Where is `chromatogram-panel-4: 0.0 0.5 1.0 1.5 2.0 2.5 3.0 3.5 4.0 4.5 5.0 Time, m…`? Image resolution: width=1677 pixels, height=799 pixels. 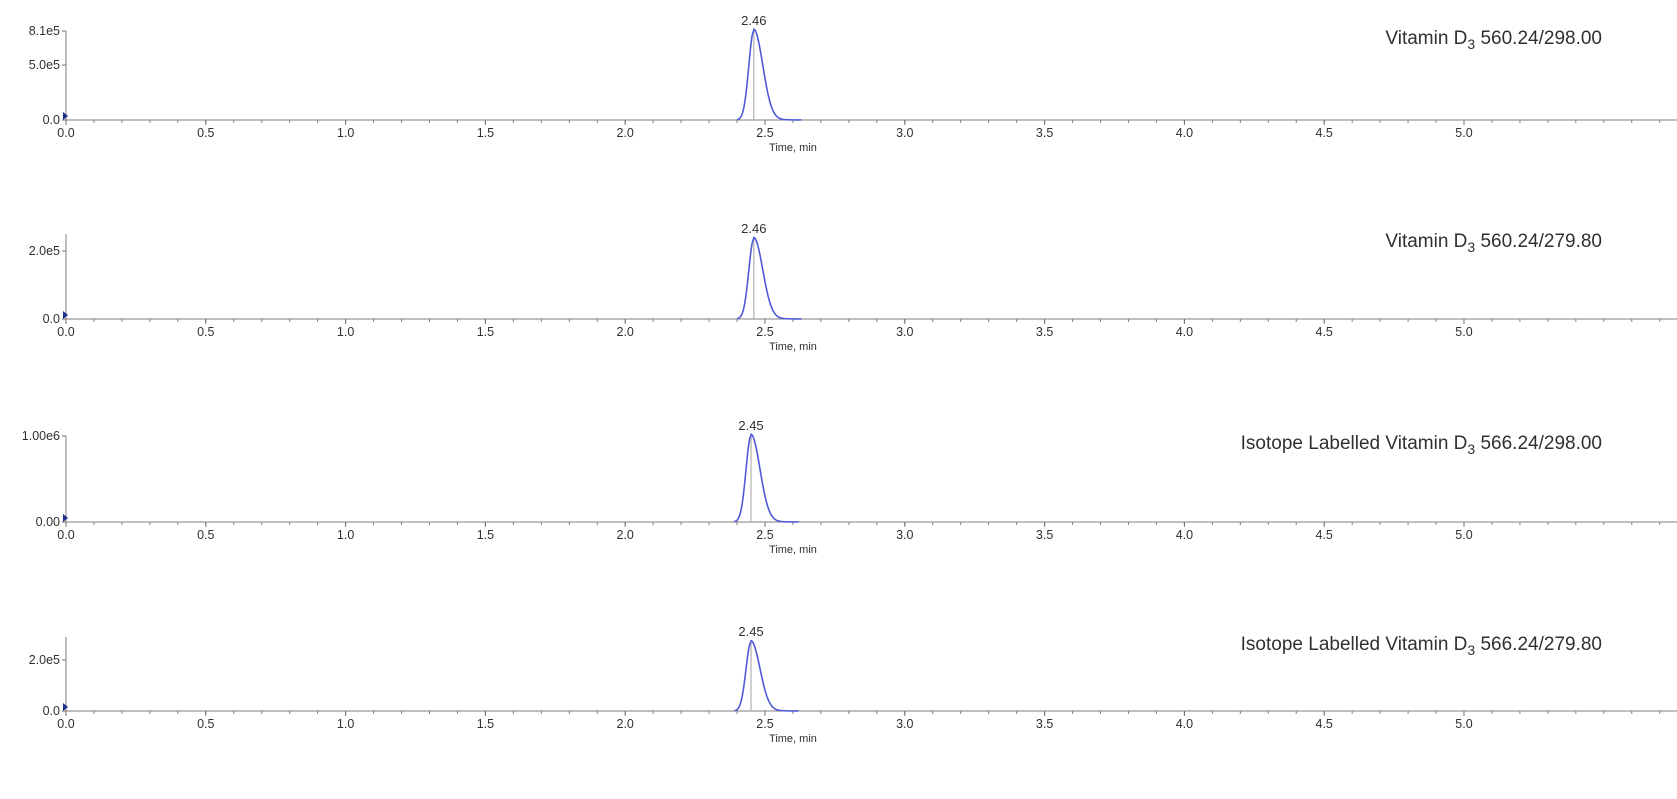 chromatogram-panel-4: 0.0 0.5 1.0 1.5 2.0 2.5 3.0 3.5 4.0 4.5 5.0 Time, m… is located at coordinates (853, 684).